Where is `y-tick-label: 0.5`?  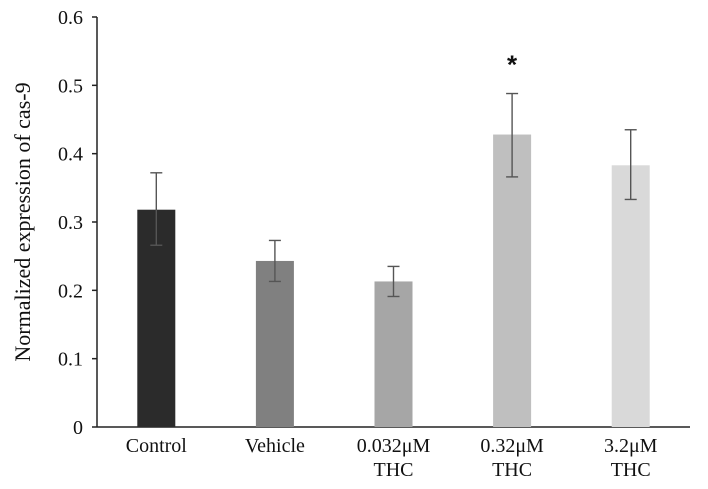
y-tick-label: 0.5 is located at coordinates (70, 86).